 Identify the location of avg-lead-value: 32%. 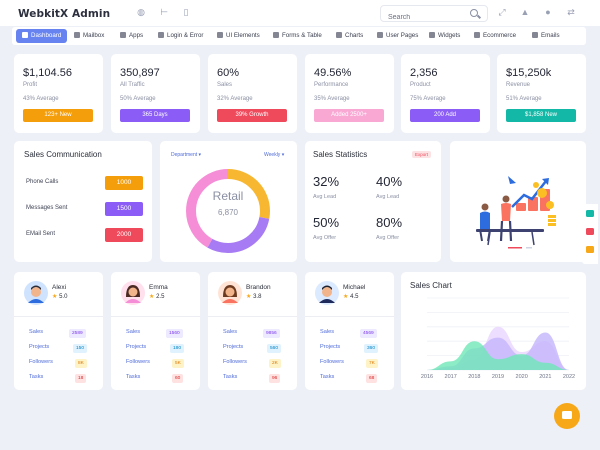
(326, 181).